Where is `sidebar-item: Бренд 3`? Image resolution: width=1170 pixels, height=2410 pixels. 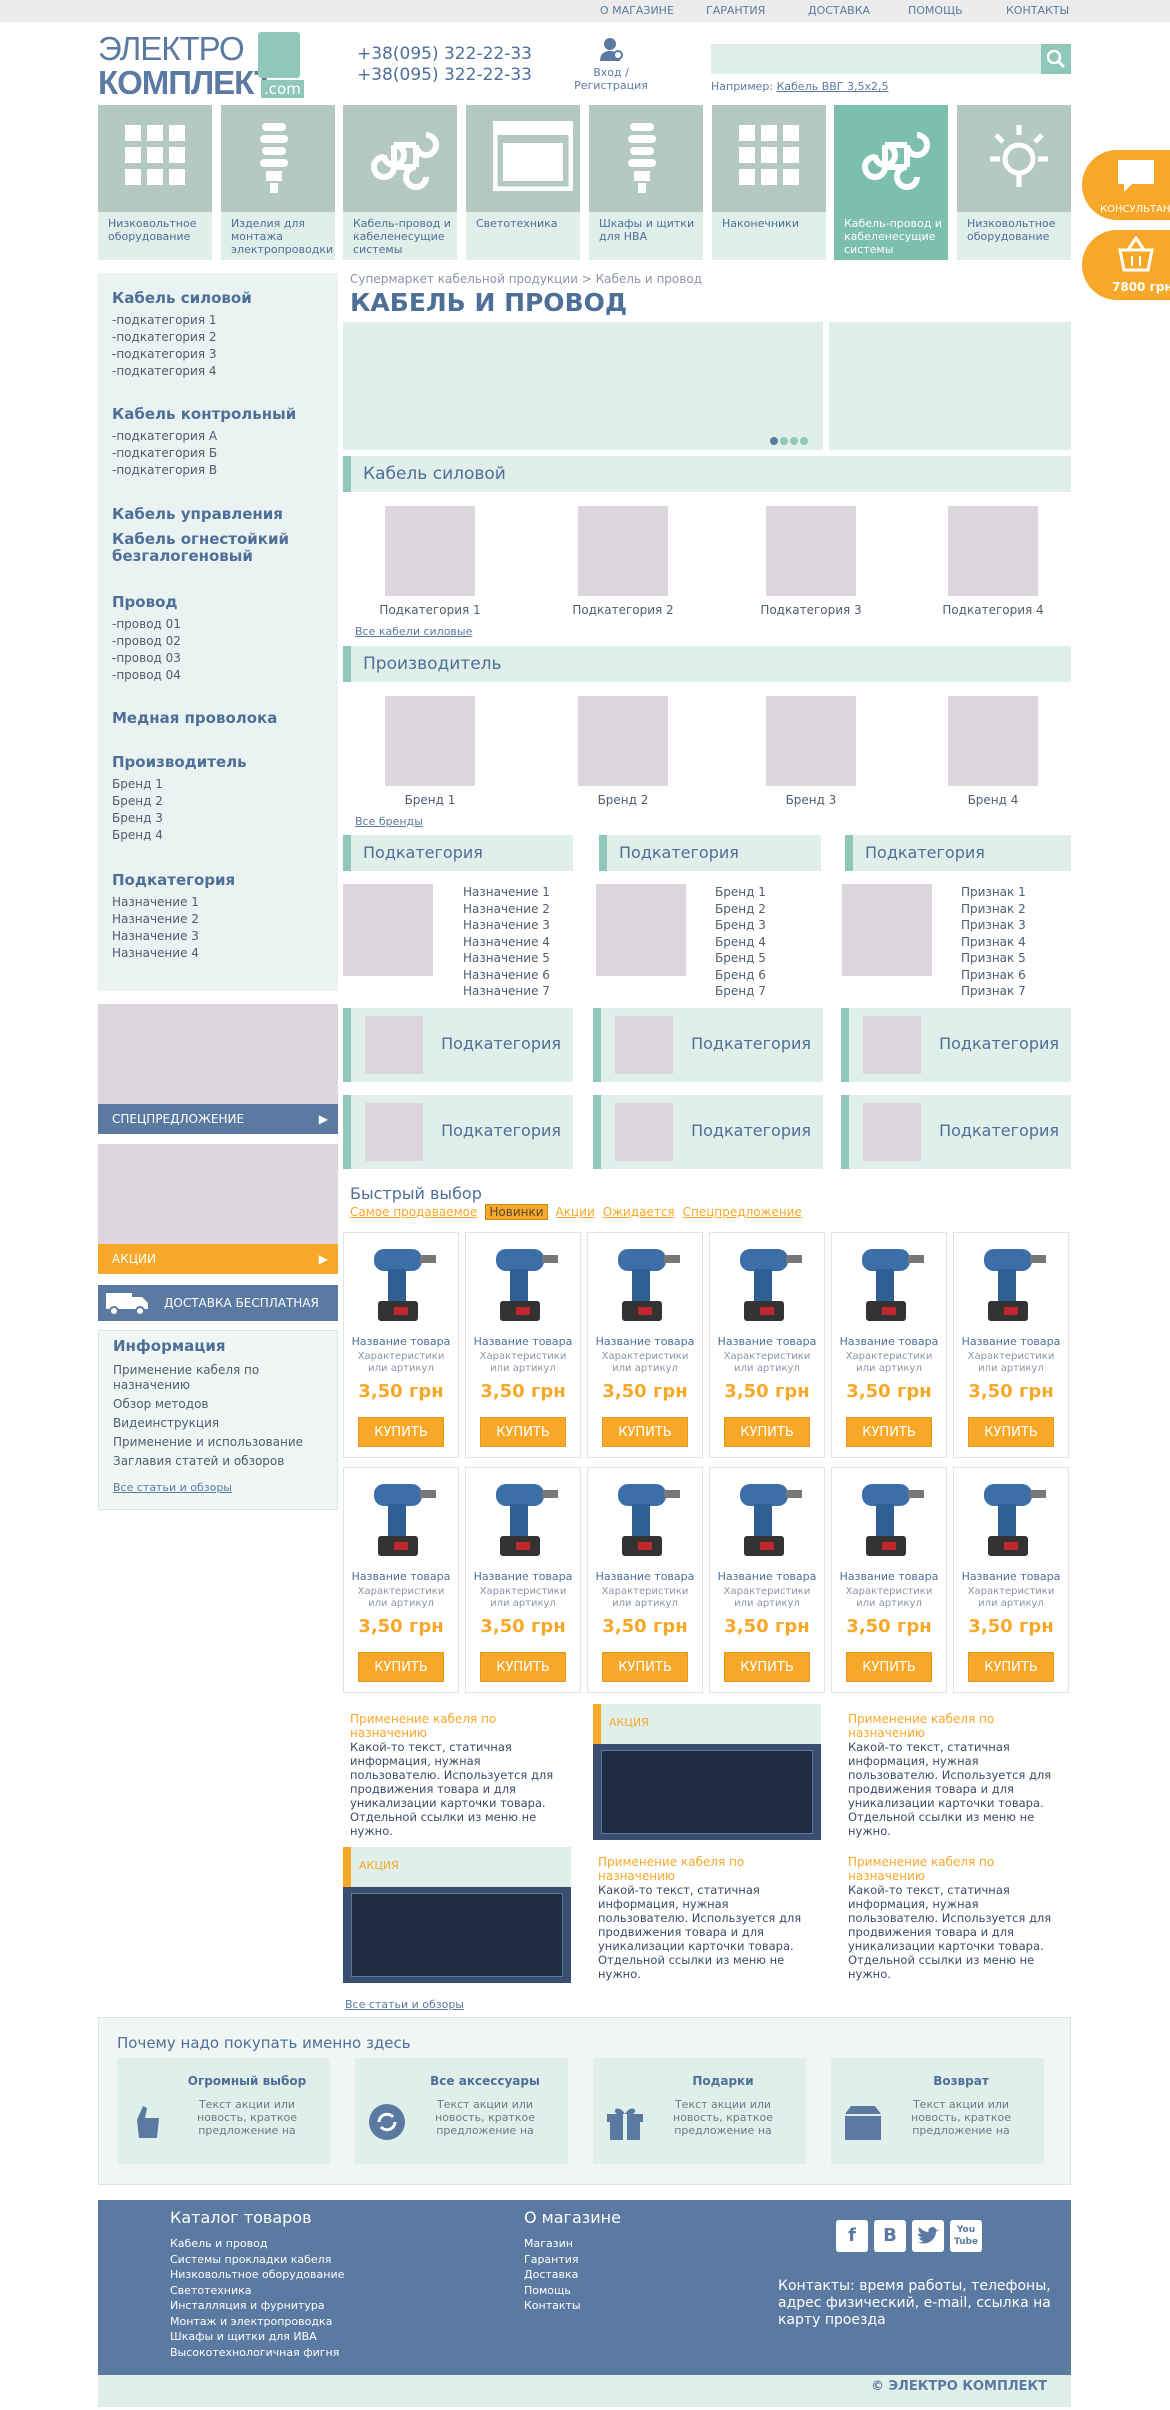 sidebar-item: Бренд 3 is located at coordinates (137, 818).